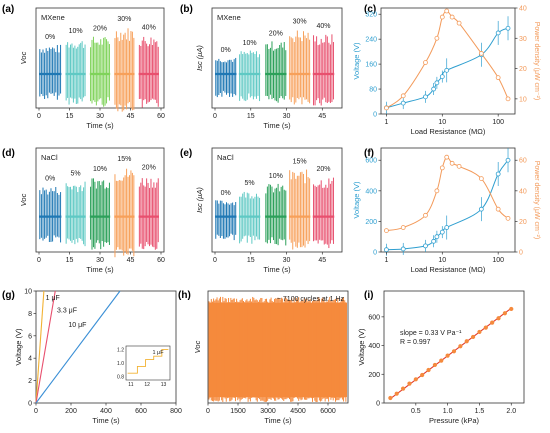 The width and height of the screenshot is (550, 433). I want to click on y-tick-label: 4, so click(30, 359).